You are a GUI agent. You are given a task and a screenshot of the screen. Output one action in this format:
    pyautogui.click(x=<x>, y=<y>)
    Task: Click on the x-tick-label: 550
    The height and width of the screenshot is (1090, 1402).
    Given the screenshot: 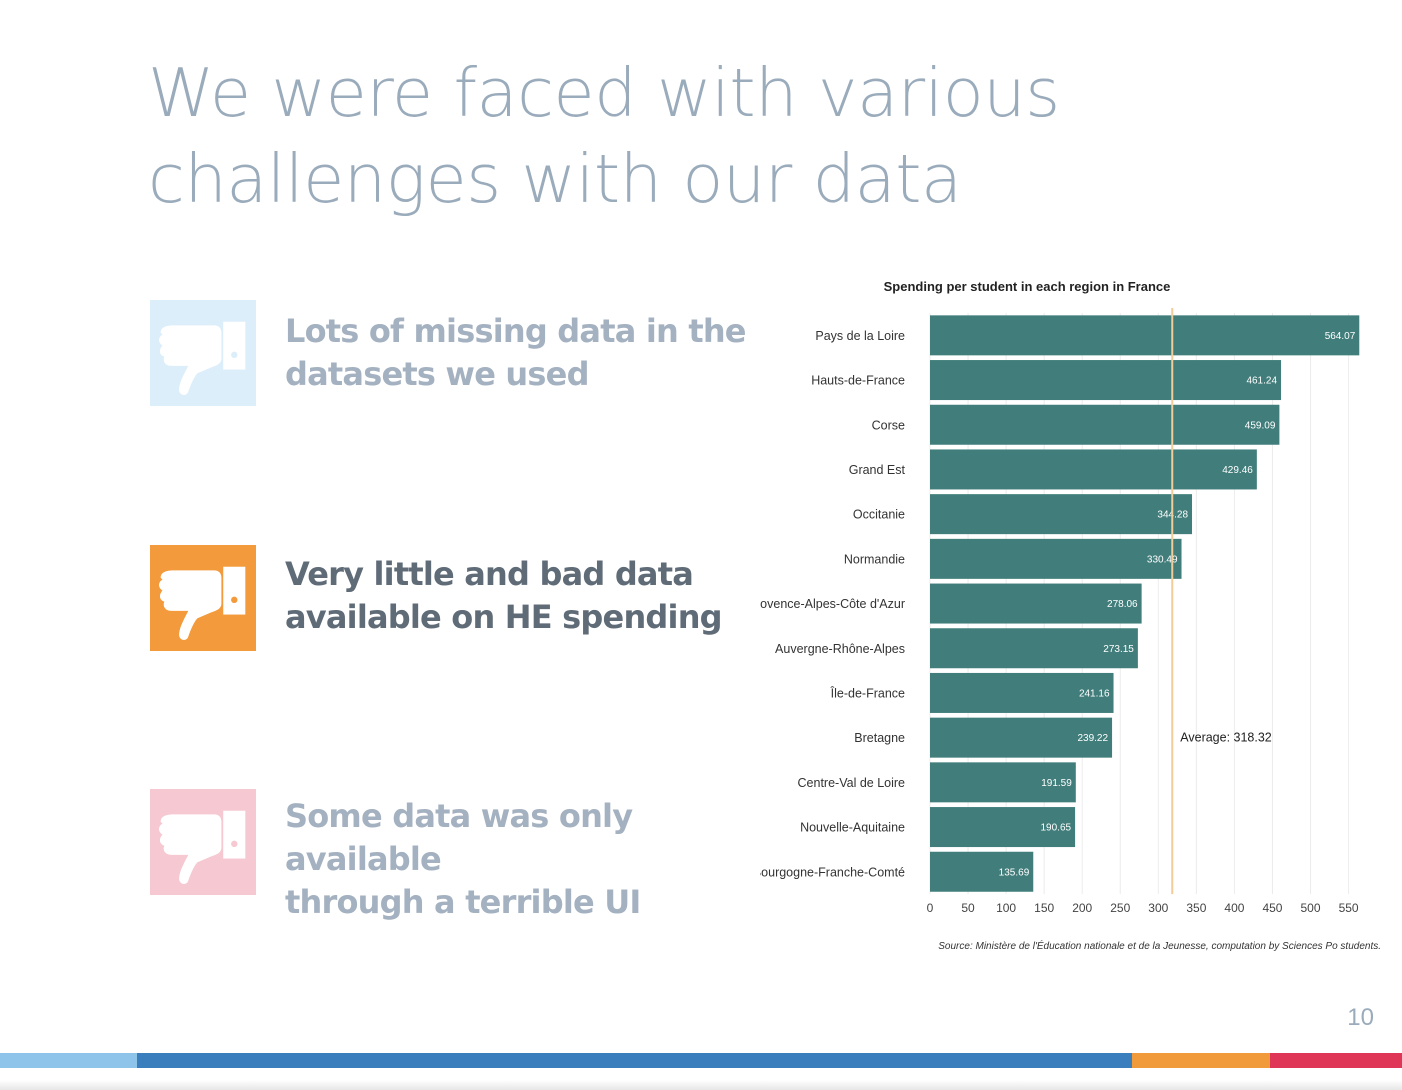 What is the action you would take?
    pyautogui.click(x=1349, y=908)
    